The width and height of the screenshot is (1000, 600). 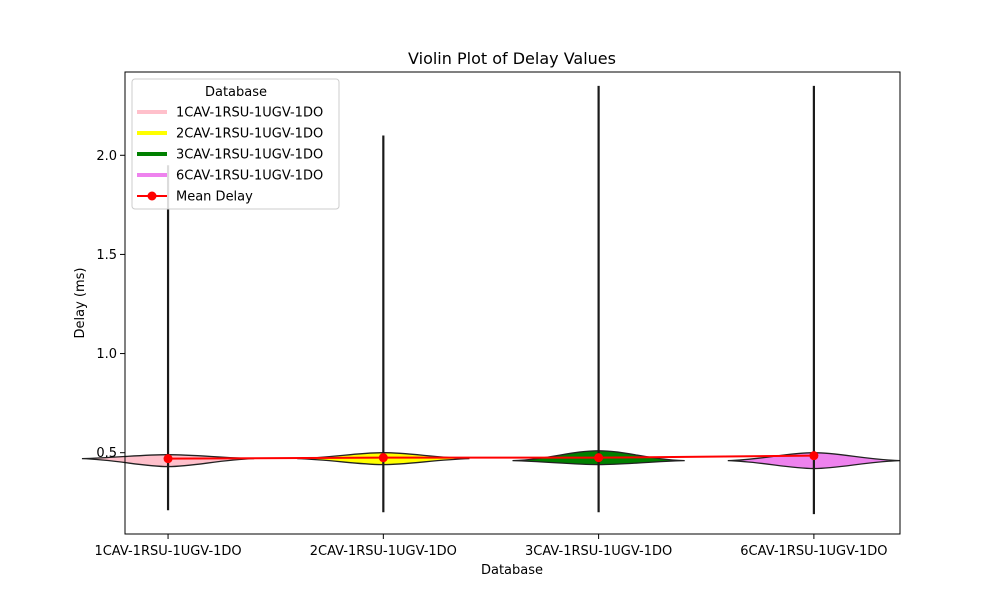 I want to click on y-tick-label: 2.0, so click(x=106, y=156).